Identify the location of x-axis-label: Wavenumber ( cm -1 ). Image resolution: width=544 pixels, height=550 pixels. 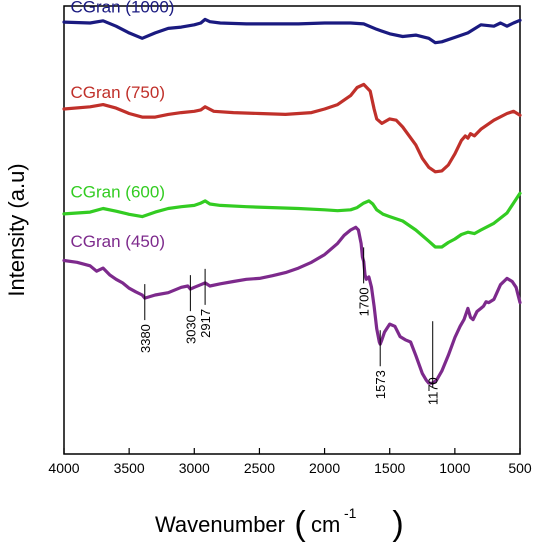
(279, 524).